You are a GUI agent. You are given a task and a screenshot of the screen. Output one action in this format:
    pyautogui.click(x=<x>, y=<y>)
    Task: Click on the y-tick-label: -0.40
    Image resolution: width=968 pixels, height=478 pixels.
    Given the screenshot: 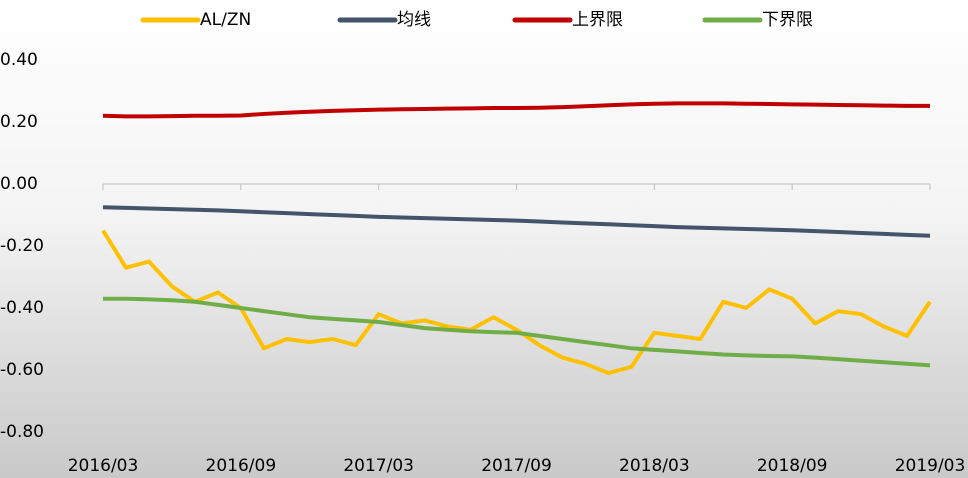 What is the action you would take?
    pyautogui.click(x=22, y=308)
    